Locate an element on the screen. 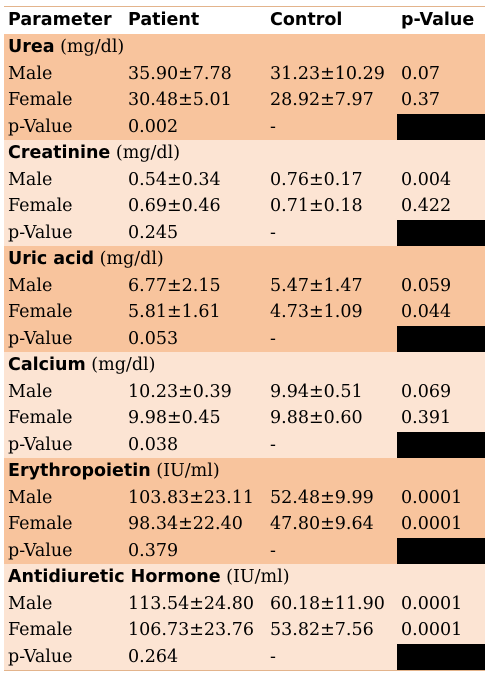 The width and height of the screenshot is (489, 677). table-cell: 0.264 is located at coordinates (153, 656).